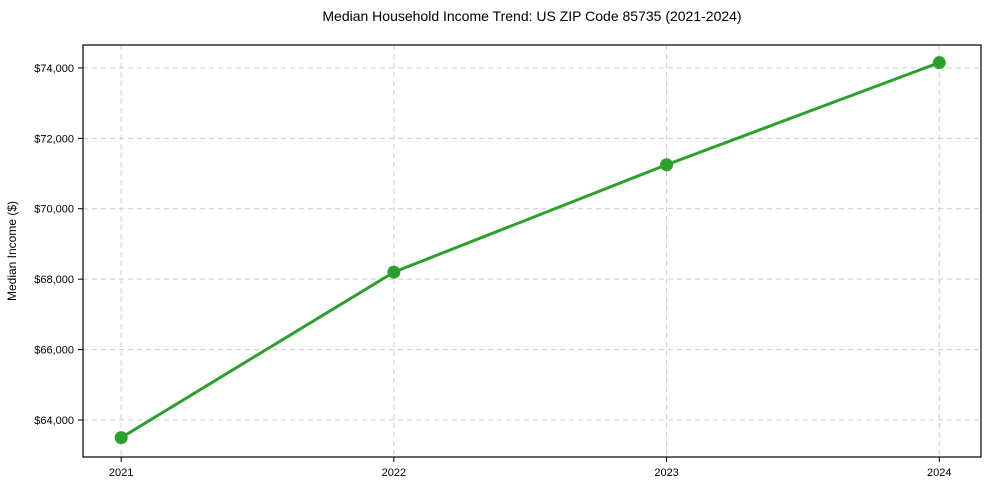 The image size is (989, 490). I want to click on data-point-2023, so click(667, 165).